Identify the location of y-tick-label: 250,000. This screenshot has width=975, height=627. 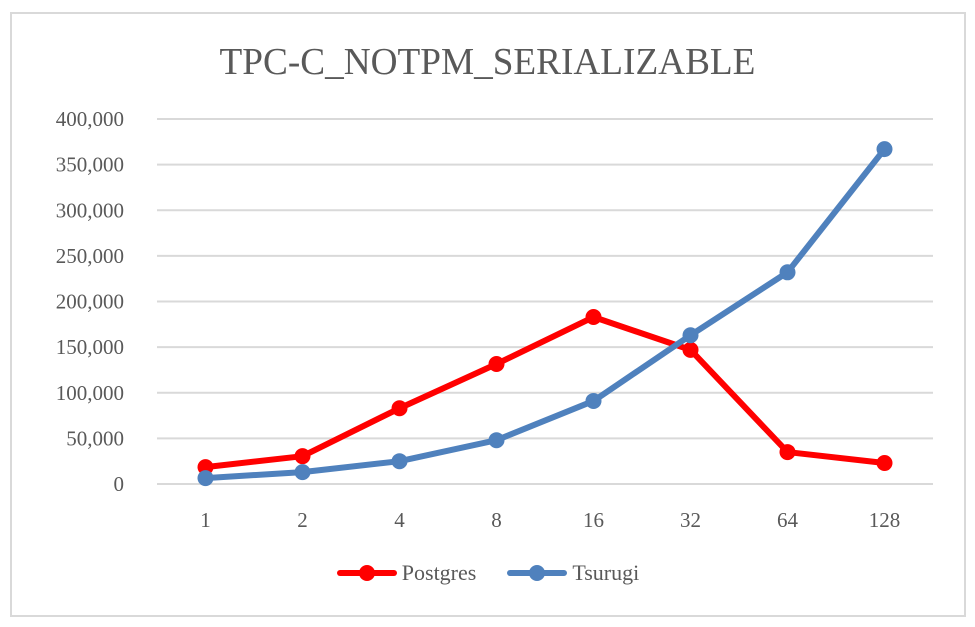
(90, 256).